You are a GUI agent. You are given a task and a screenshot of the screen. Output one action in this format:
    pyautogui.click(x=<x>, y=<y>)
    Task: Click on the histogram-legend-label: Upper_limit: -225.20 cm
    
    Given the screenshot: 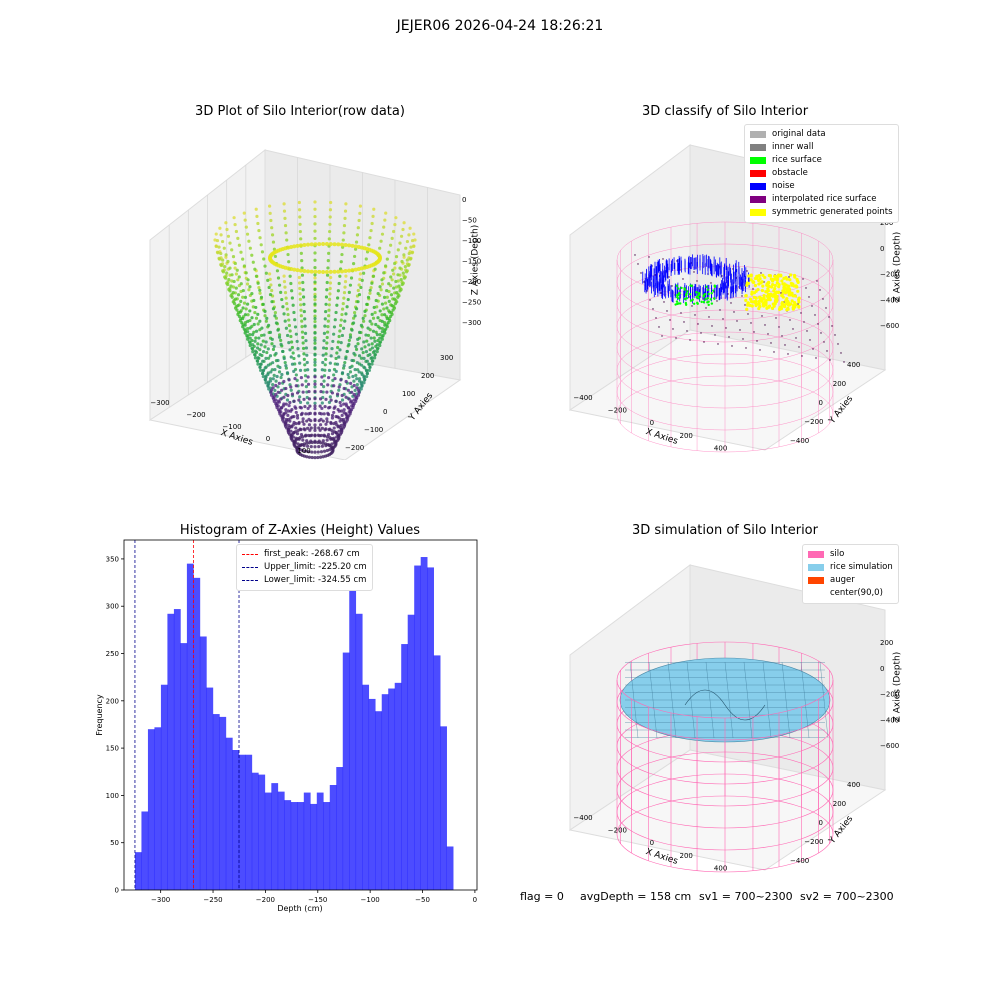 What is the action you would take?
    pyautogui.click(x=315, y=567)
    